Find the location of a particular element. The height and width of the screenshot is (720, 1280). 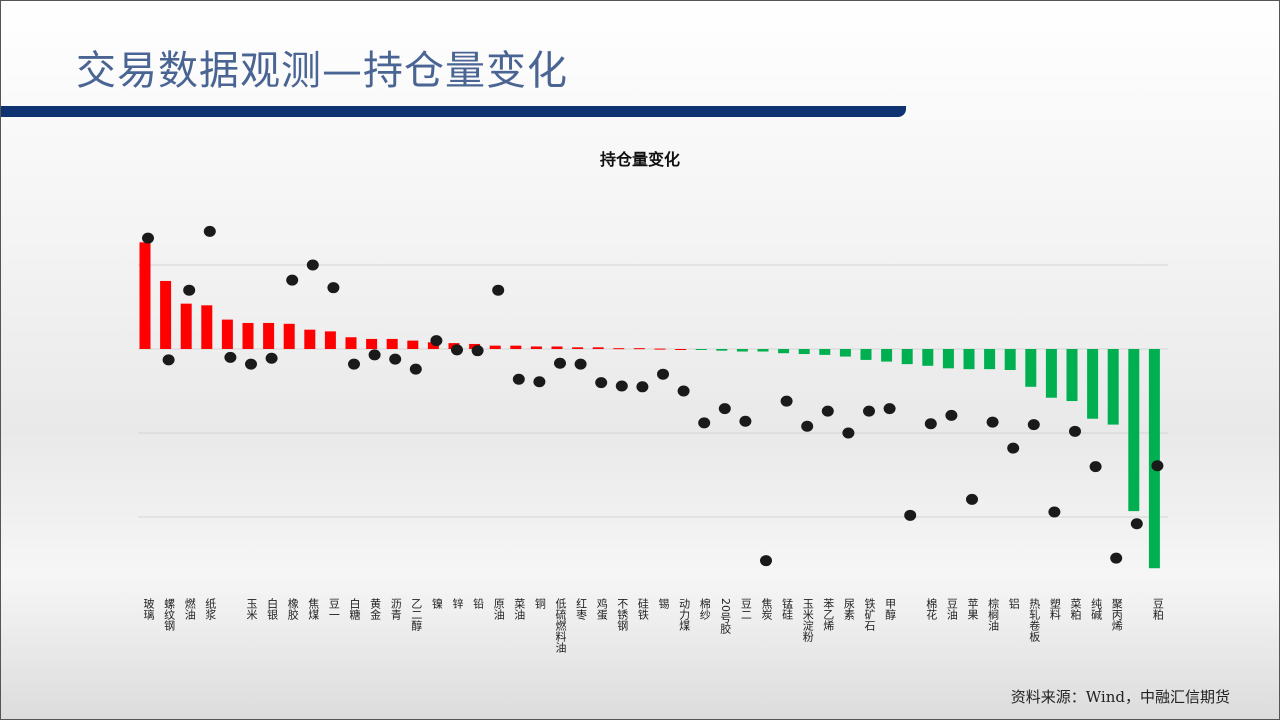

x-tick-label: 铜 is located at coordinates (540, 603).